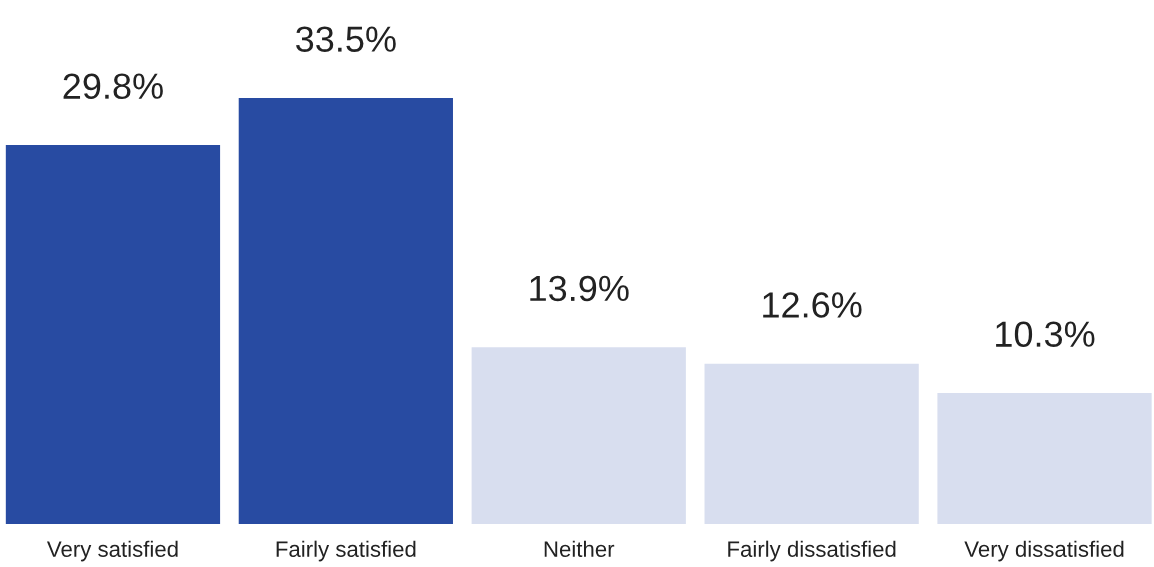 This screenshot has height=567, width=1154. I want to click on data-label: 29.8%, so click(113, 86).